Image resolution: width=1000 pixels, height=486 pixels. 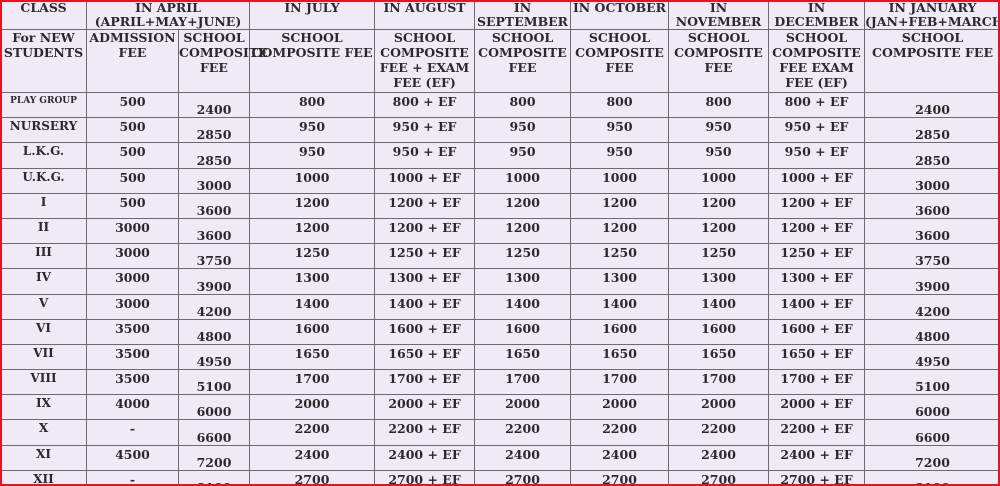 I want to click on cell-january-fee: 4800, so click(x=931, y=331).